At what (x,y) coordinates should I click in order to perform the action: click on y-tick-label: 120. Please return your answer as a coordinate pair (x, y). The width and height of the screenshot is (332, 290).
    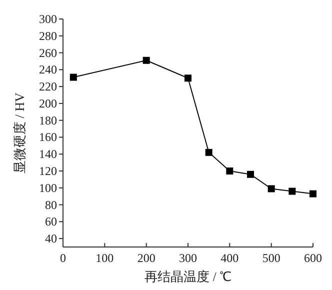
    Looking at the image, I should click on (48, 171).